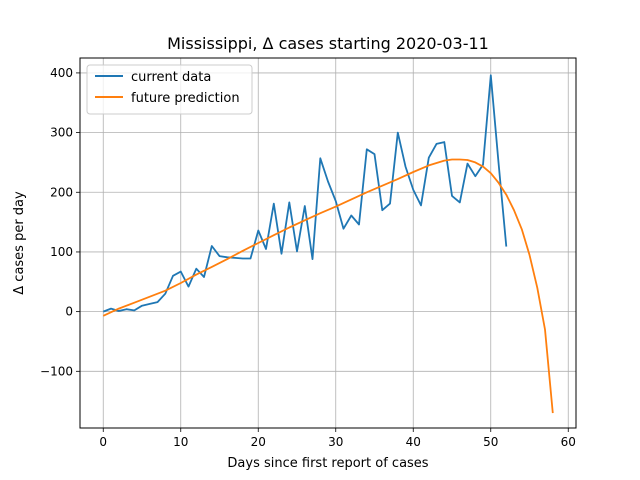  What do you see at coordinates (69, 312) in the screenshot?
I see `y-tick-label: 0` at bounding box center [69, 312].